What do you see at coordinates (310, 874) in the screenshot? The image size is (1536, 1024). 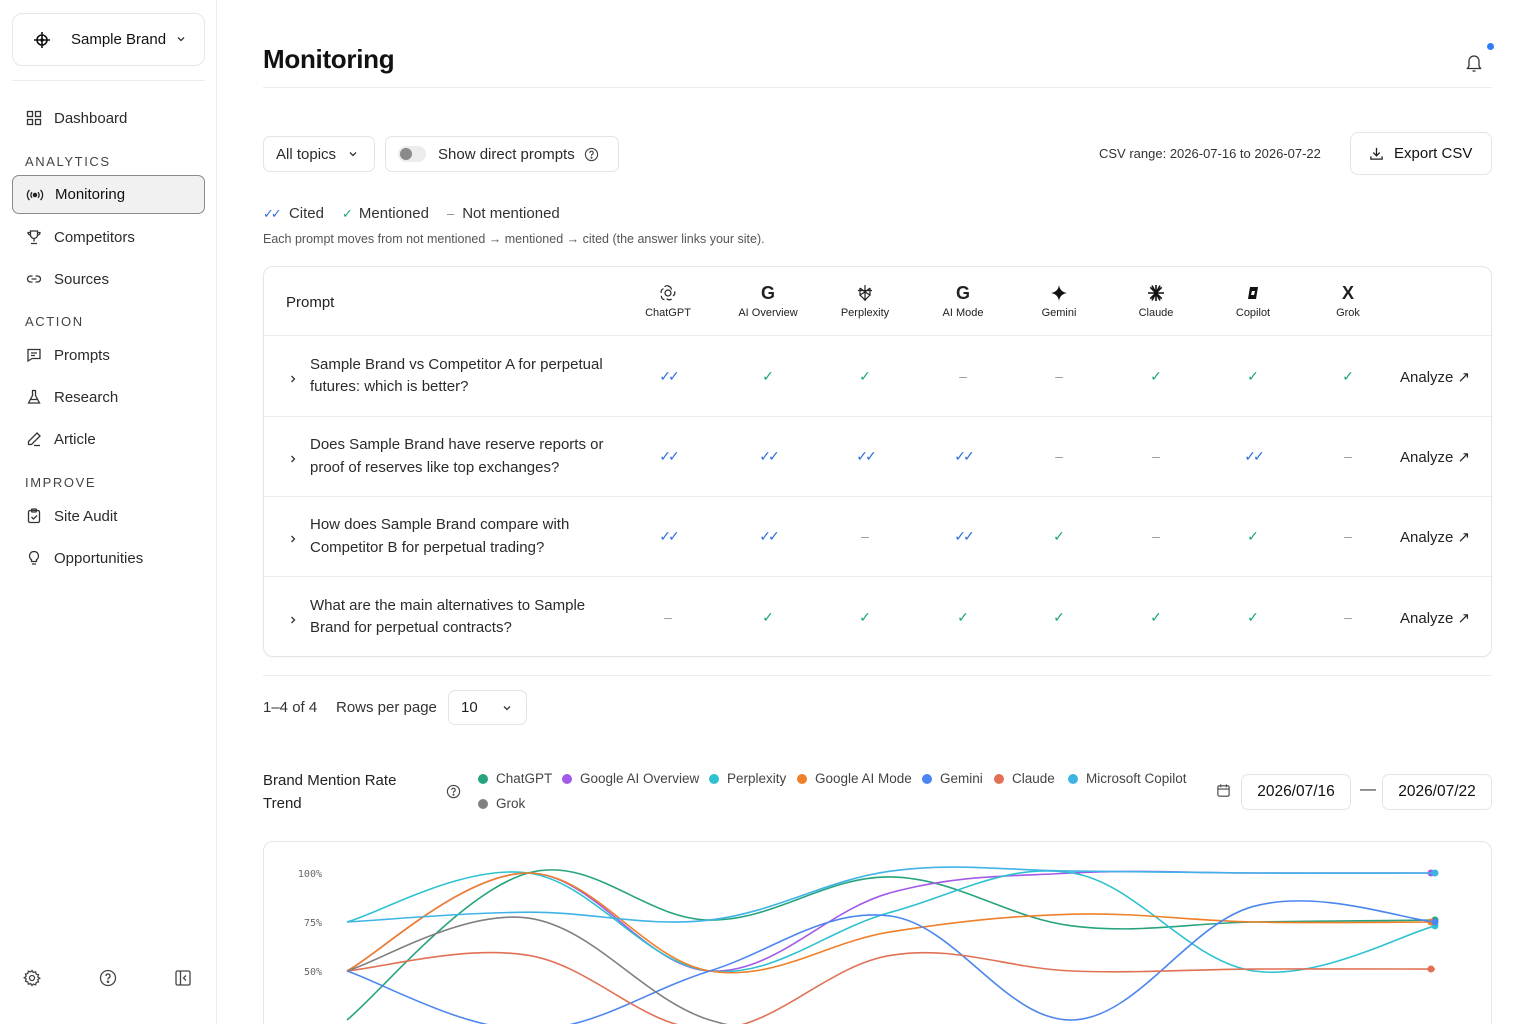 I see `y-tick-label: 100%` at bounding box center [310, 874].